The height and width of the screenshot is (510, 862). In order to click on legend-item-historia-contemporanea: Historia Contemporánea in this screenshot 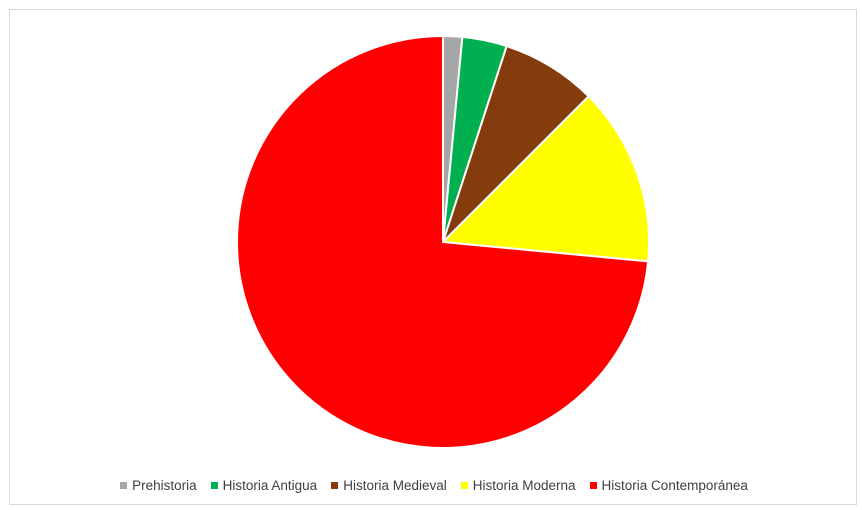, I will do `click(668, 485)`.